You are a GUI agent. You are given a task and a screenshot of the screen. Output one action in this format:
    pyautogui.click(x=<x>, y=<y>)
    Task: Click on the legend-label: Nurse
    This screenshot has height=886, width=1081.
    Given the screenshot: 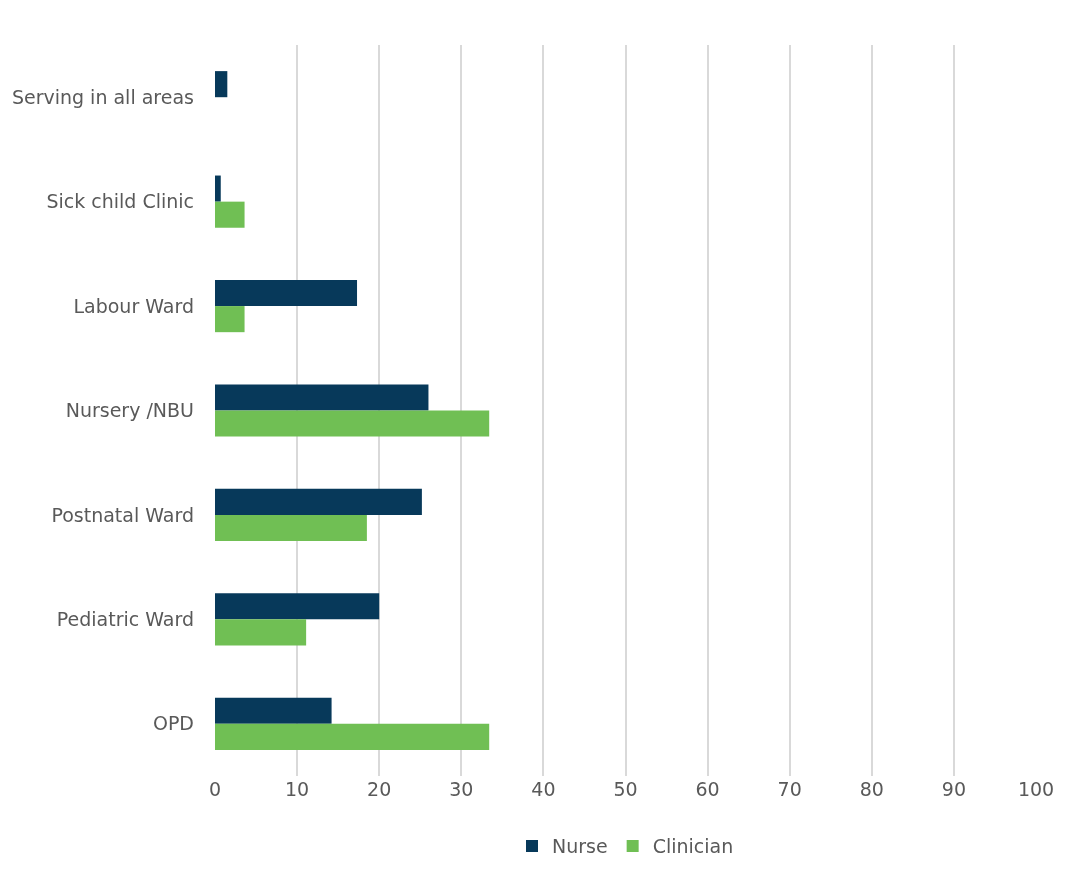 What is the action you would take?
    pyautogui.click(x=580, y=846)
    